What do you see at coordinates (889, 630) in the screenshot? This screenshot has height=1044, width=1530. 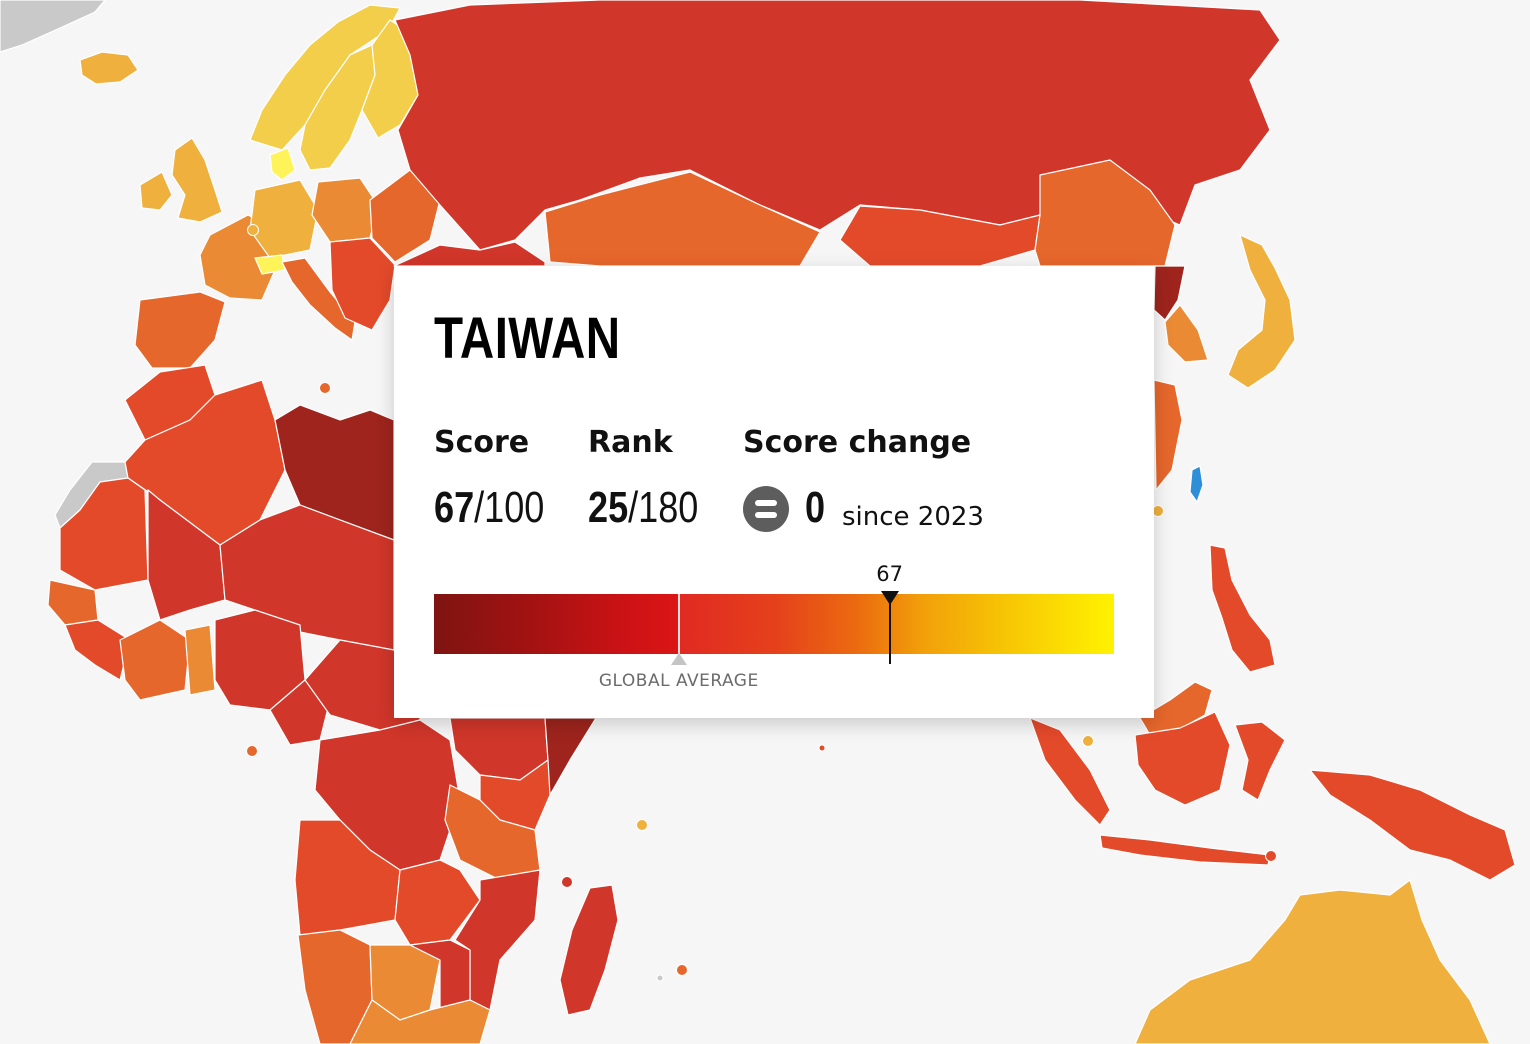 I see `score-marker-line` at bounding box center [889, 630].